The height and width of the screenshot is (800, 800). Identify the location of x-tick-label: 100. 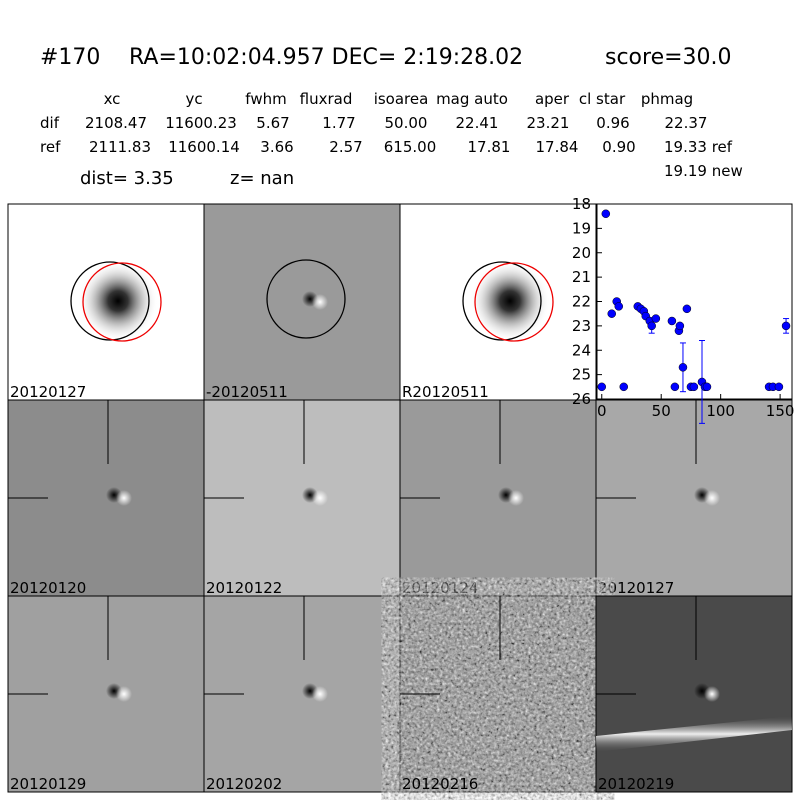
(720, 411).